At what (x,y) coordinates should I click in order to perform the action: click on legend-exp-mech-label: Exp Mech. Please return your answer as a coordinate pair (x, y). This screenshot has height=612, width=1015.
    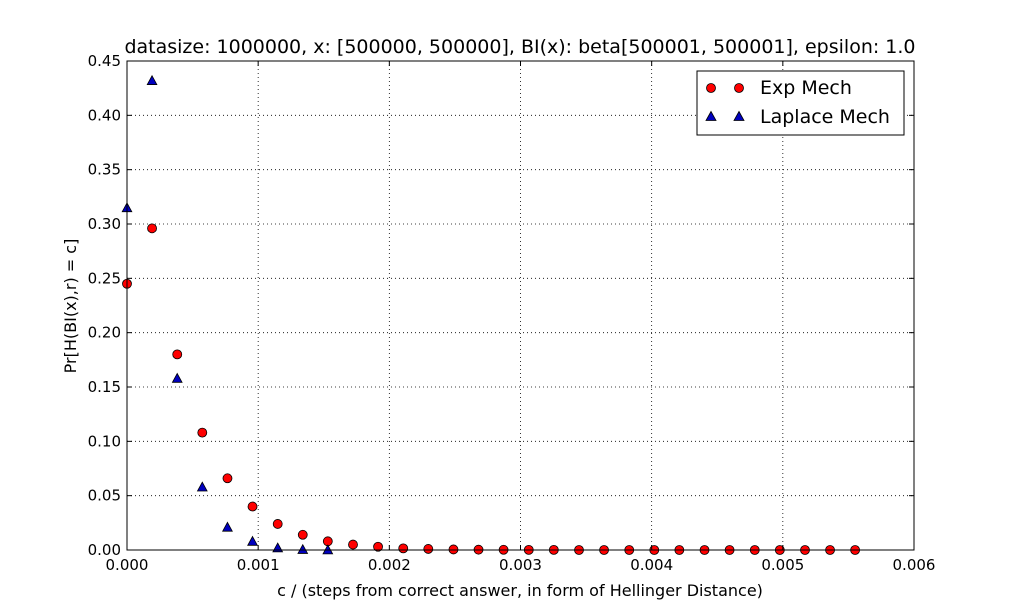
    Looking at the image, I should click on (806, 88).